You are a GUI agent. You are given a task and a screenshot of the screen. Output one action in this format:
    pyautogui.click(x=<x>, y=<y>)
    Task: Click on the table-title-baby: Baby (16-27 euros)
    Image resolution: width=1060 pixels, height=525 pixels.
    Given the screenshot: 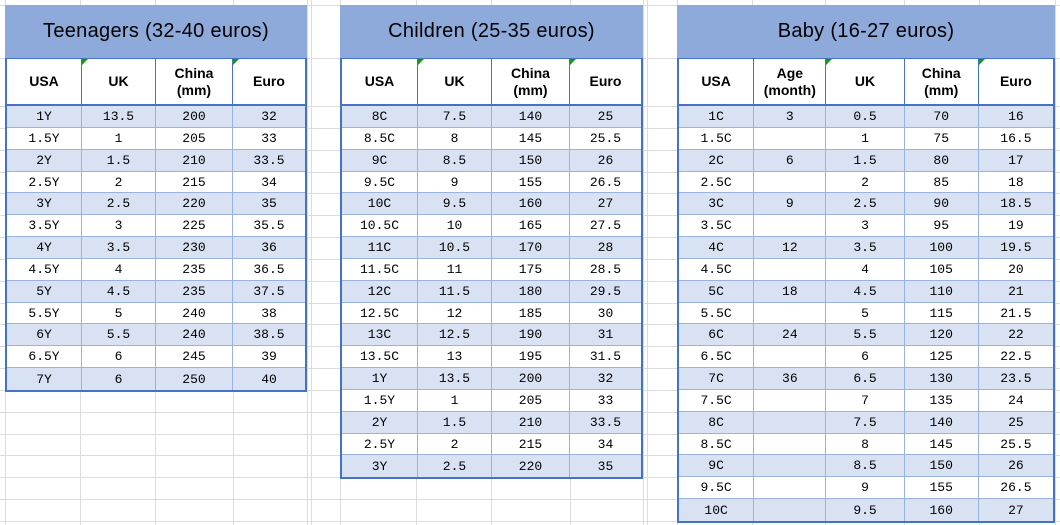 What is the action you would take?
    pyautogui.click(x=866, y=31)
    